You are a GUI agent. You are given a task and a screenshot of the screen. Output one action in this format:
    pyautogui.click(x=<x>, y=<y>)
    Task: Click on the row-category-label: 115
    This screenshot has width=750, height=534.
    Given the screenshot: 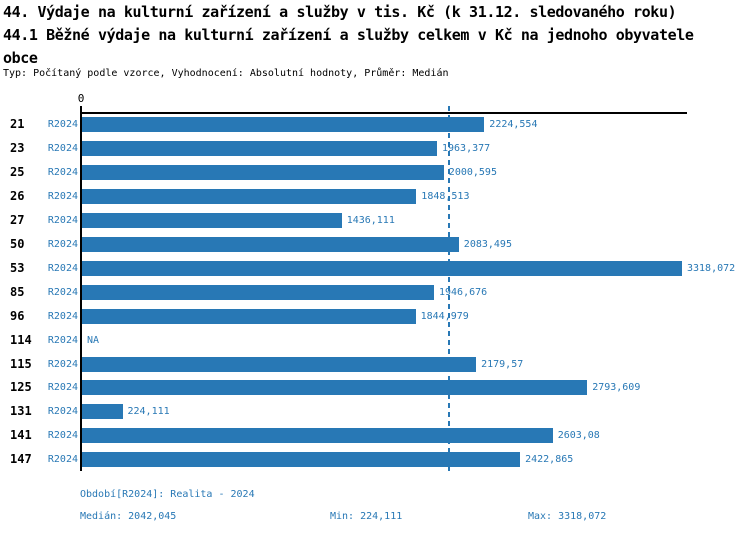 What is the action you would take?
    pyautogui.click(x=21, y=363)
    